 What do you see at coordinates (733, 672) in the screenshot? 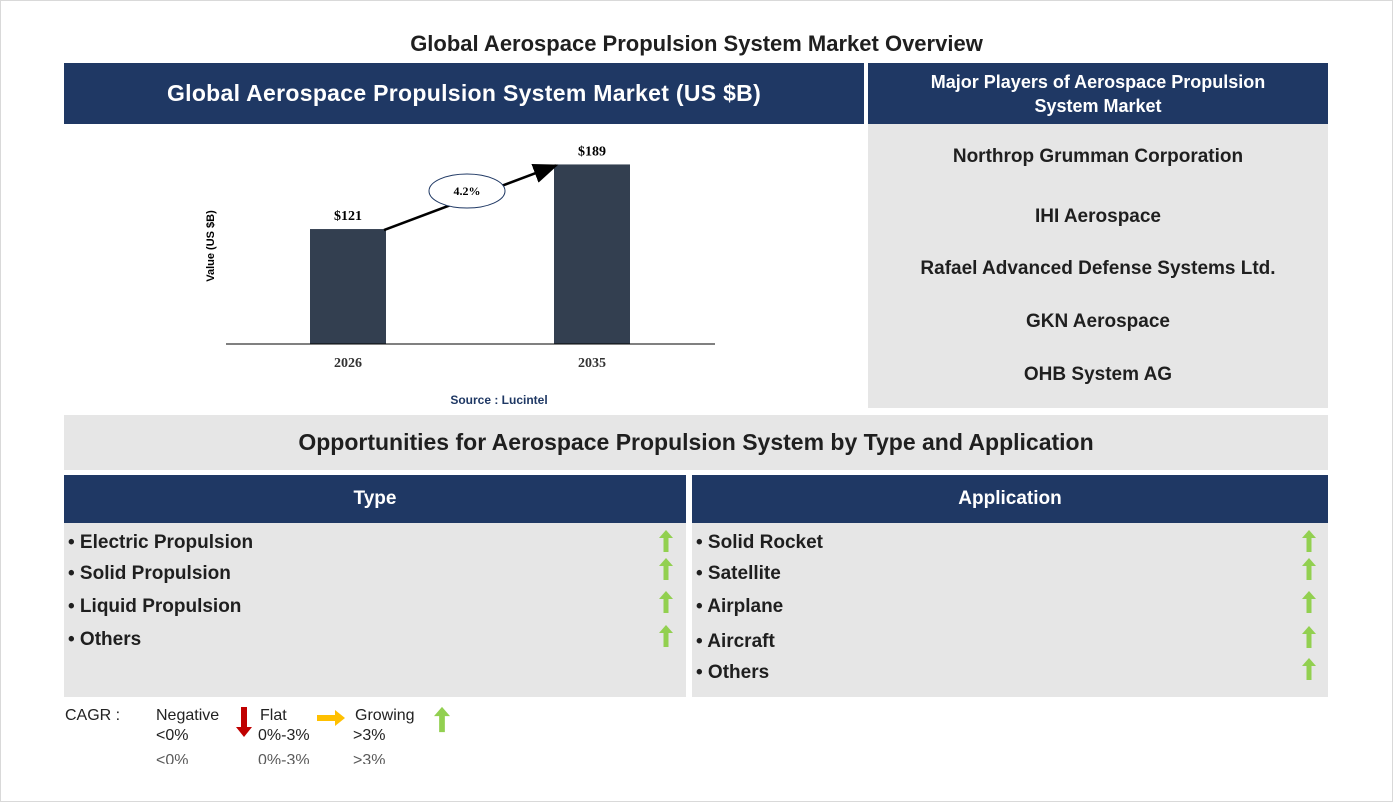
I see `application-item: • Others` at bounding box center [733, 672].